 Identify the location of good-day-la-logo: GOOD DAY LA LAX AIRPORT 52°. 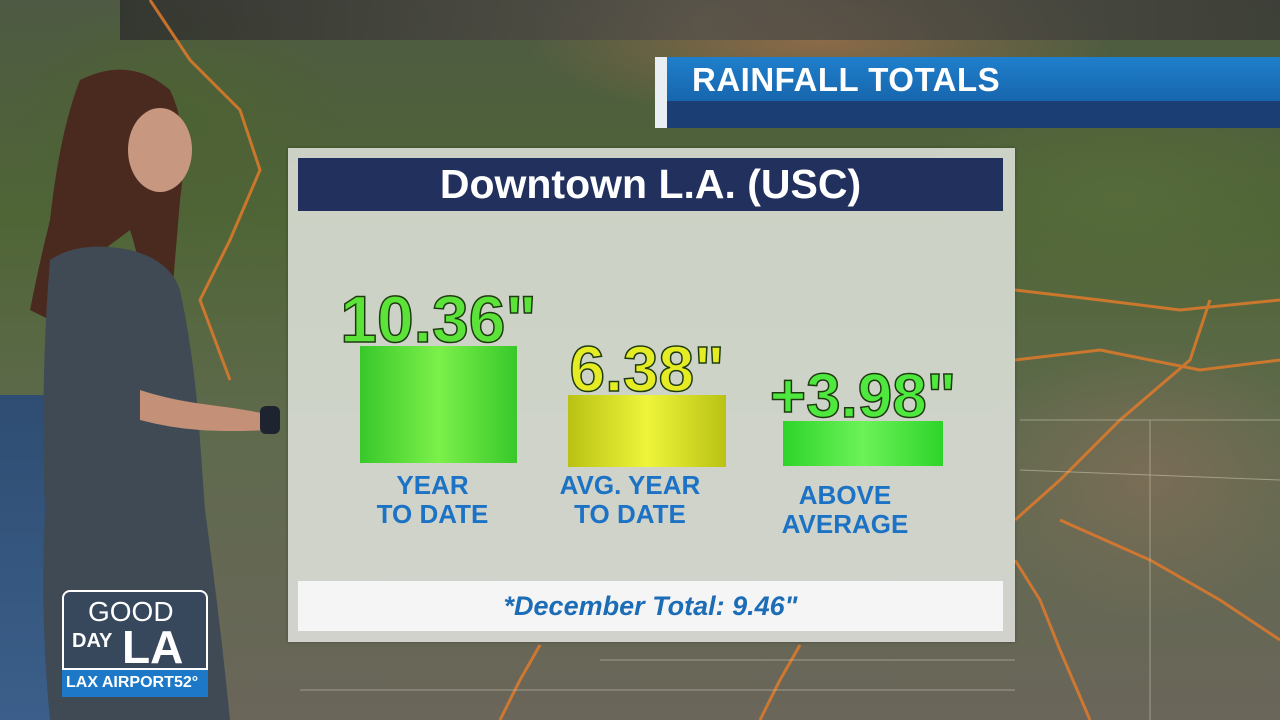
(135, 643).